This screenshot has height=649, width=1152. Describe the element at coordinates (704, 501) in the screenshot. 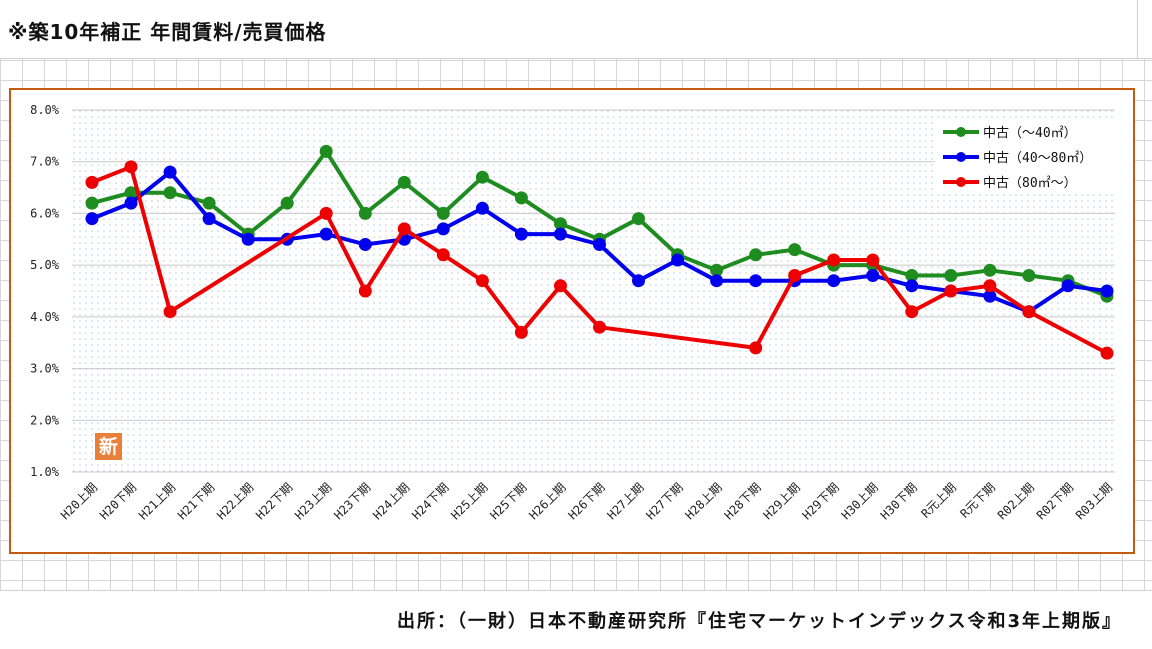

I see `x-tick-label: H28上期` at that location.